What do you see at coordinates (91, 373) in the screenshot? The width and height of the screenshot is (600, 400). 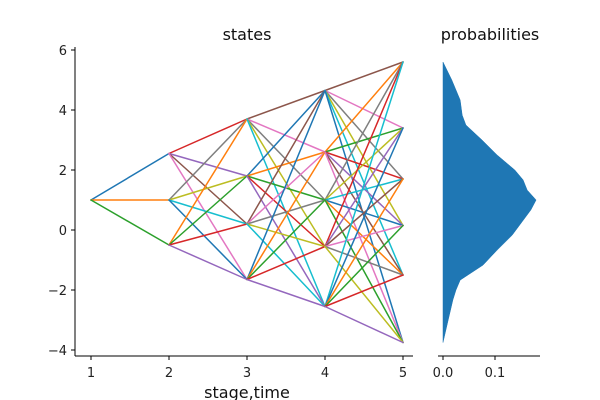 I see `x-tick-label: 1` at bounding box center [91, 373].